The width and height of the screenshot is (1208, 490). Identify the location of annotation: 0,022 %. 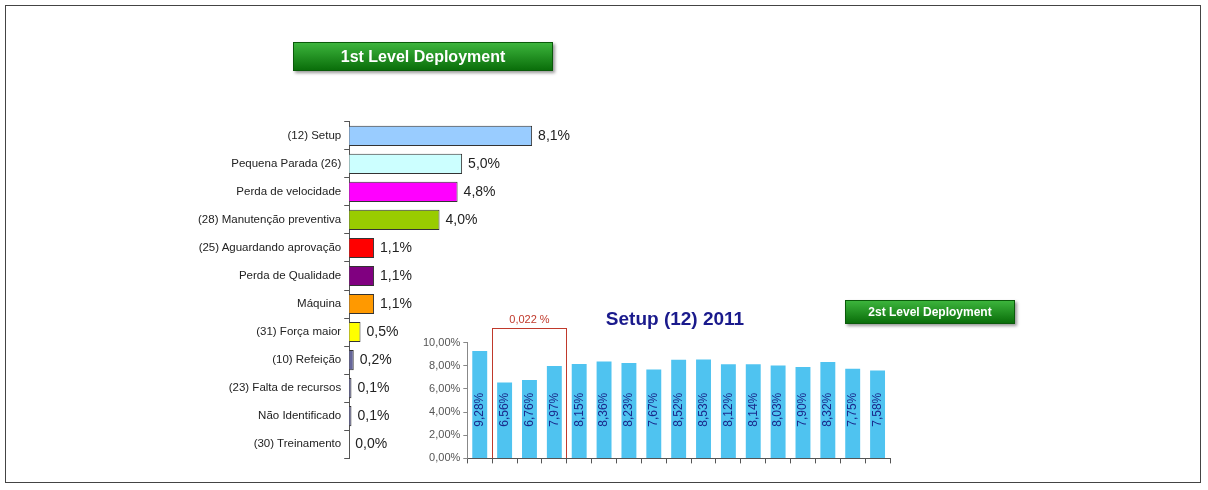
(529, 319).